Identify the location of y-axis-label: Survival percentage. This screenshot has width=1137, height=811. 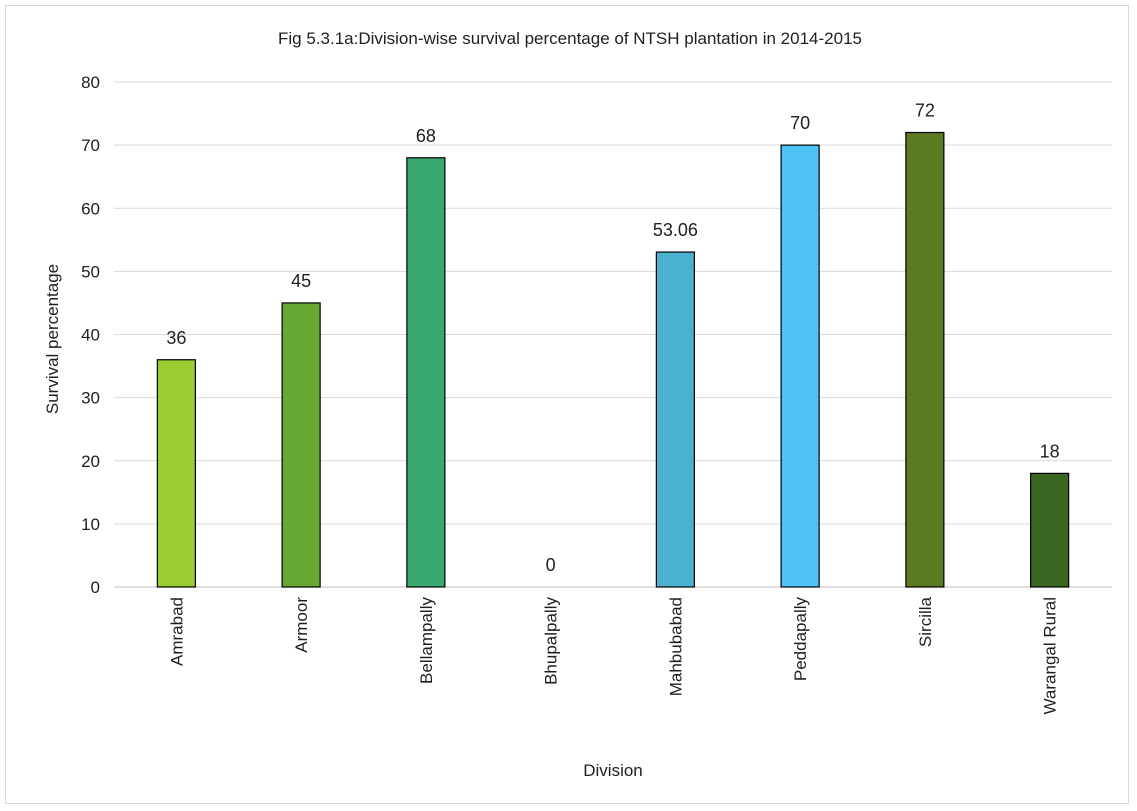
(52, 339).